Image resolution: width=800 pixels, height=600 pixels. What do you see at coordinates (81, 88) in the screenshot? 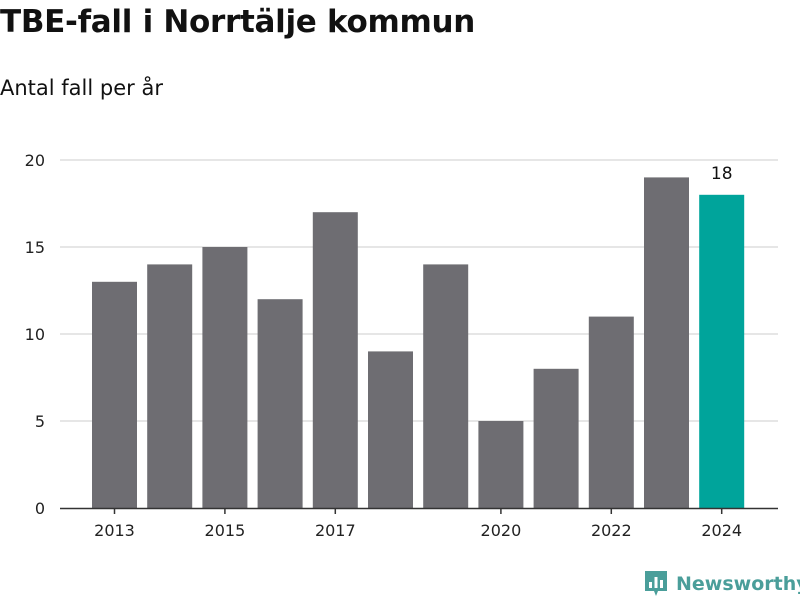
I see `chart-subtitle: Antal fall per år` at bounding box center [81, 88].